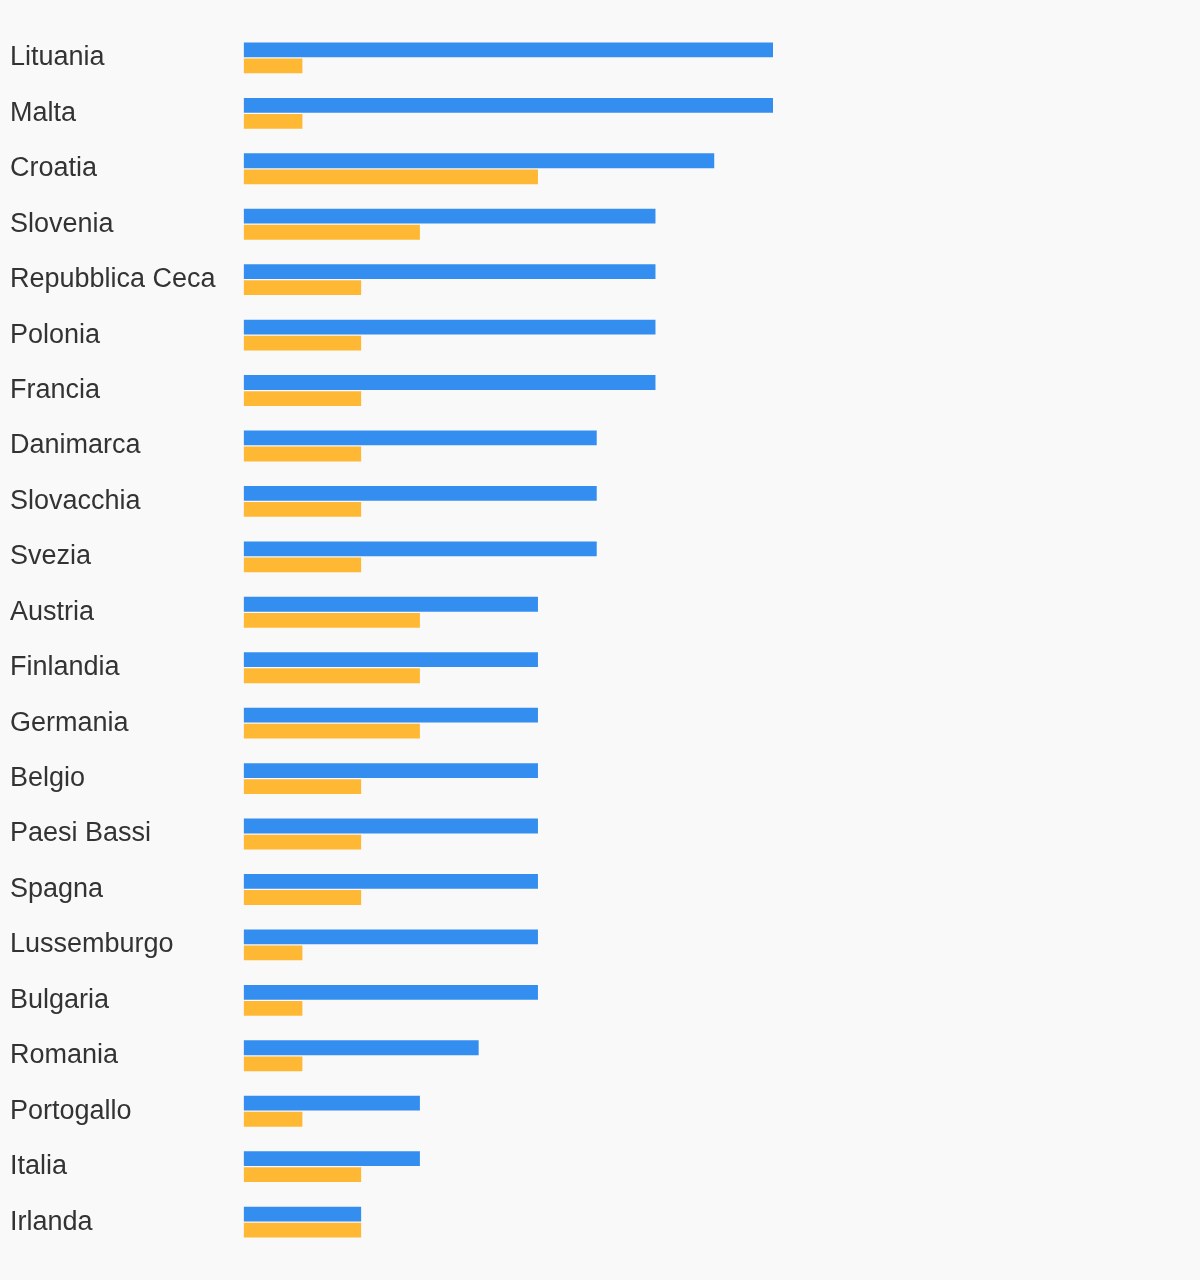 The height and width of the screenshot is (1280, 1200). What do you see at coordinates (71, 1109) in the screenshot?
I see `y-tick-label: Portogallo` at bounding box center [71, 1109].